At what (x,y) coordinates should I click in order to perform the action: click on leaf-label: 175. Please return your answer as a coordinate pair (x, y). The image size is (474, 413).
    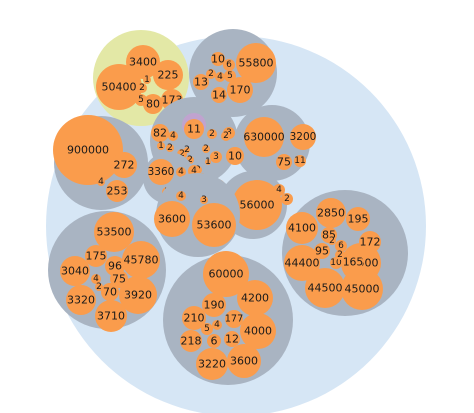
    Looking at the image, I should click on (96, 256).